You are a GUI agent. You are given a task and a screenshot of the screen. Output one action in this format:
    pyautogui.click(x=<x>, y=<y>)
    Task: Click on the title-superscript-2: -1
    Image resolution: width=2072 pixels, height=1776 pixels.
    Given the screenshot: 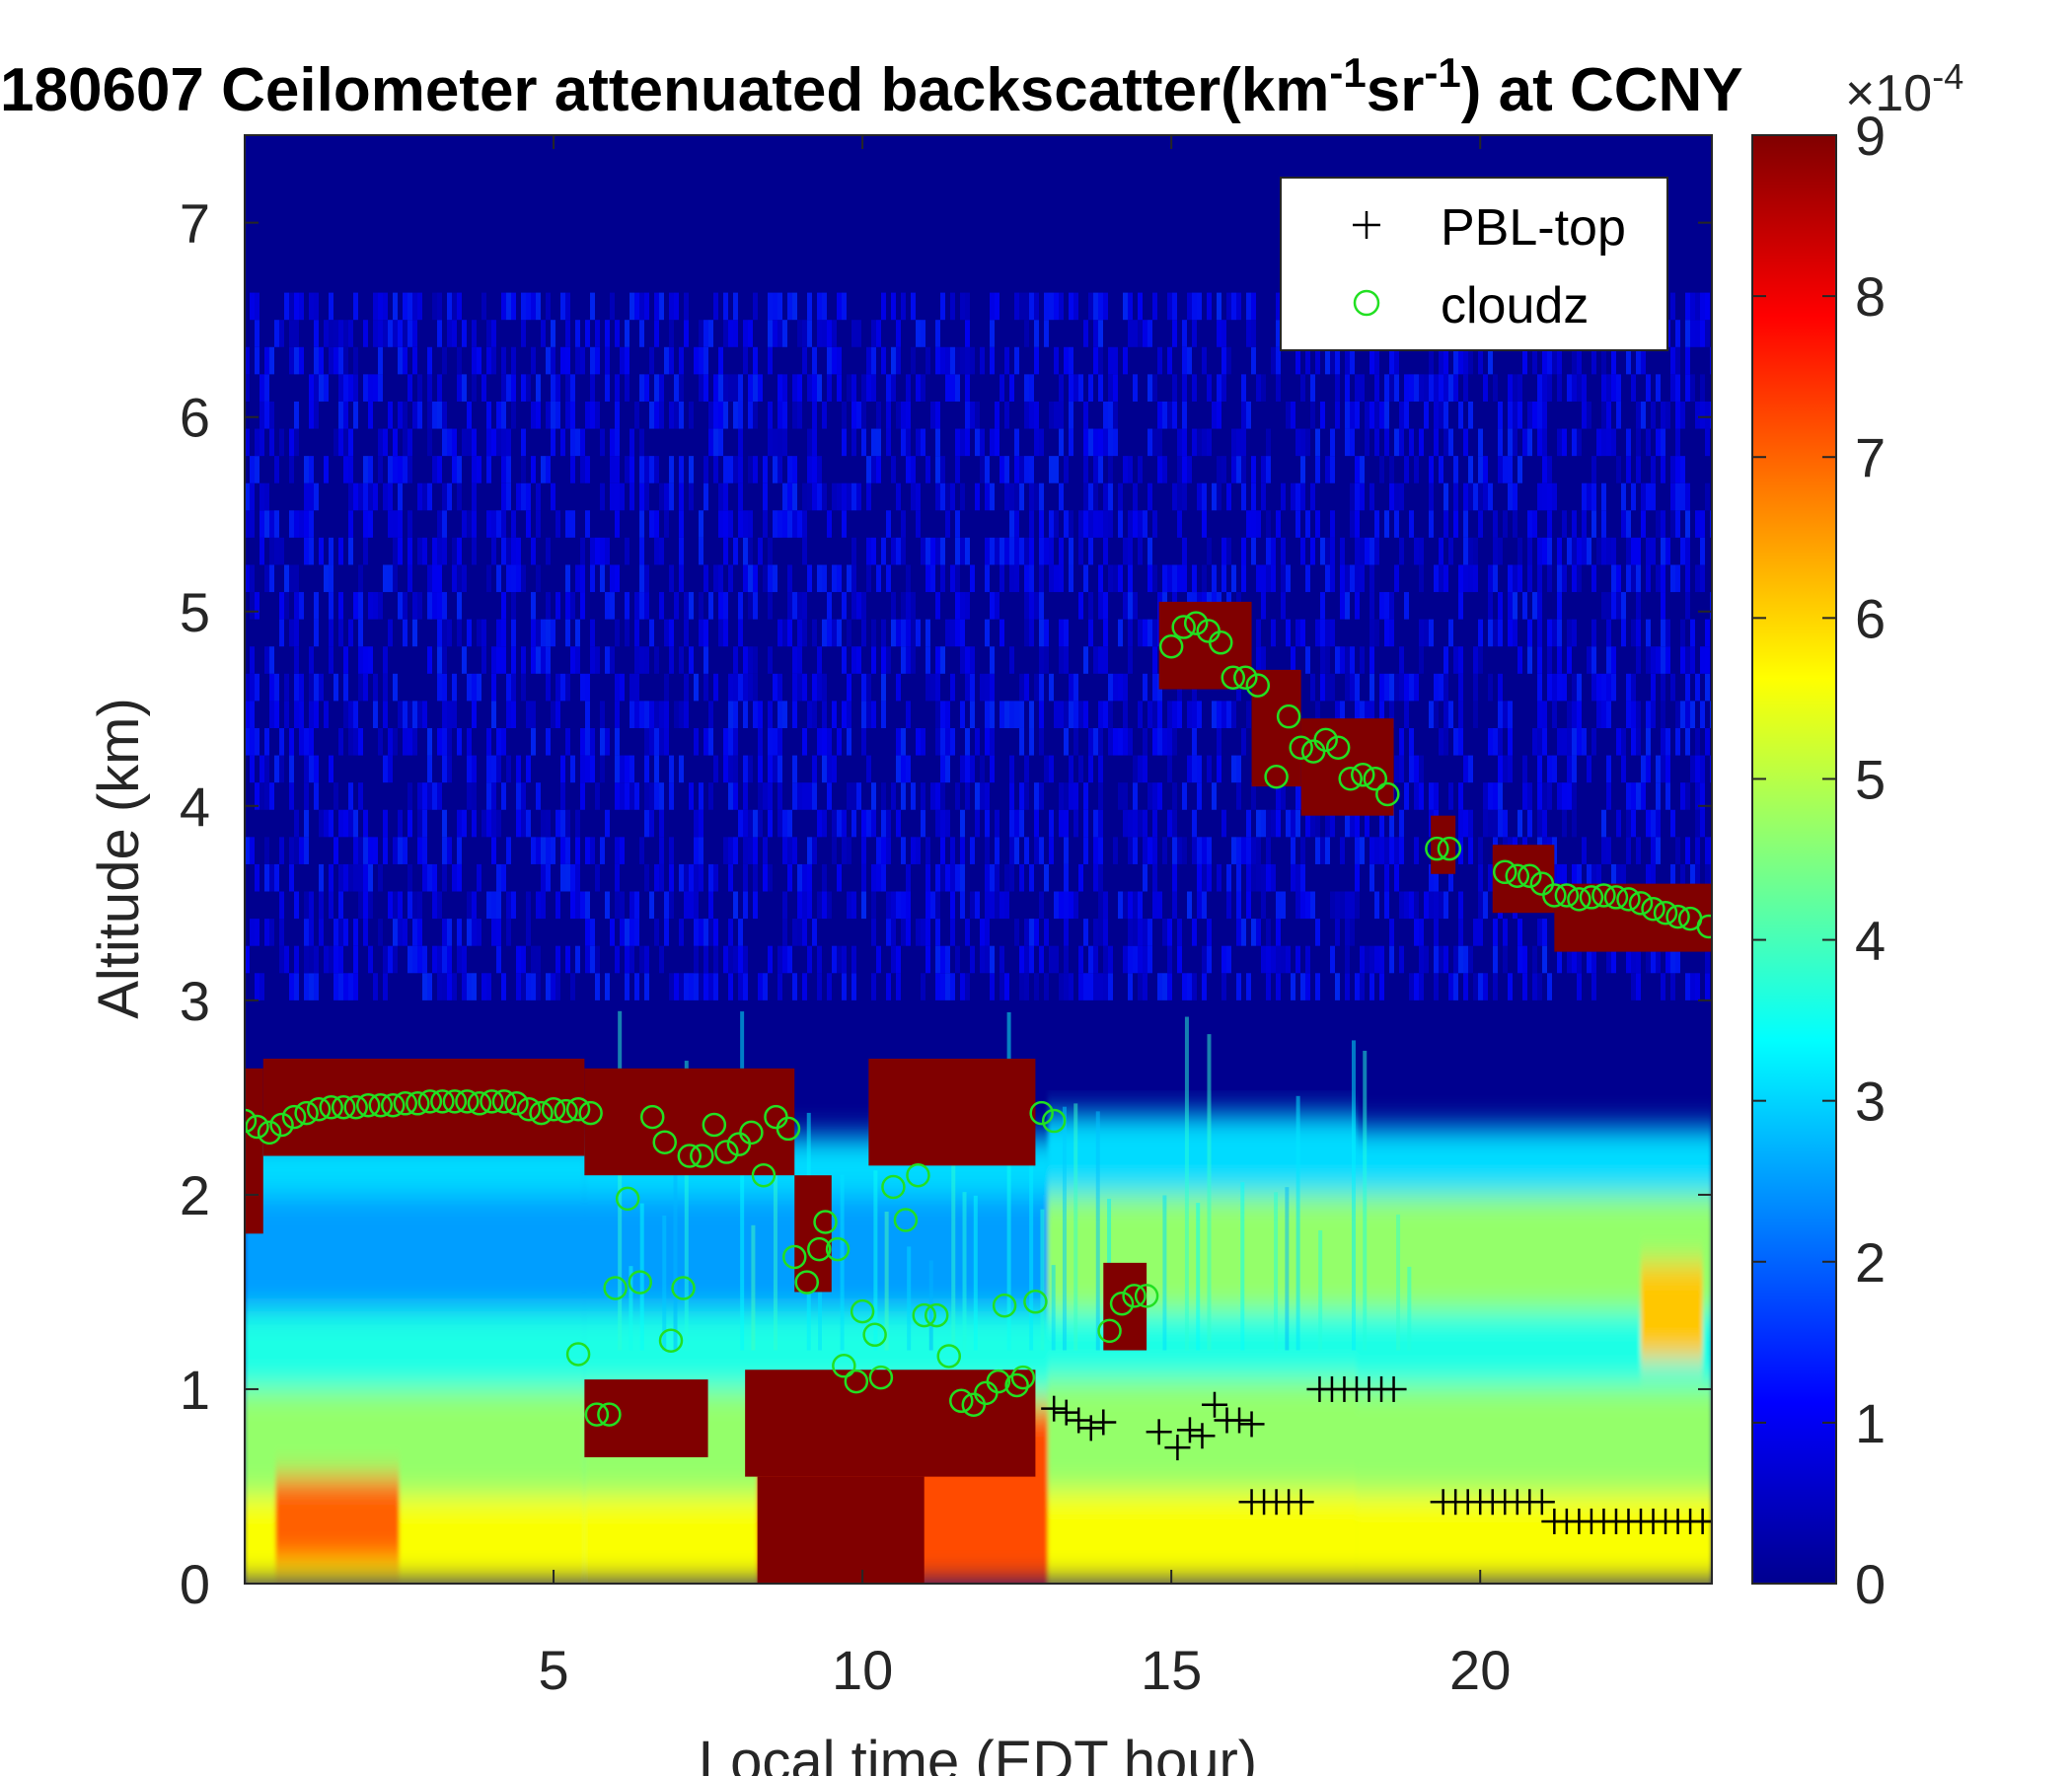 What is the action you would take?
    pyautogui.click(x=1442, y=73)
    